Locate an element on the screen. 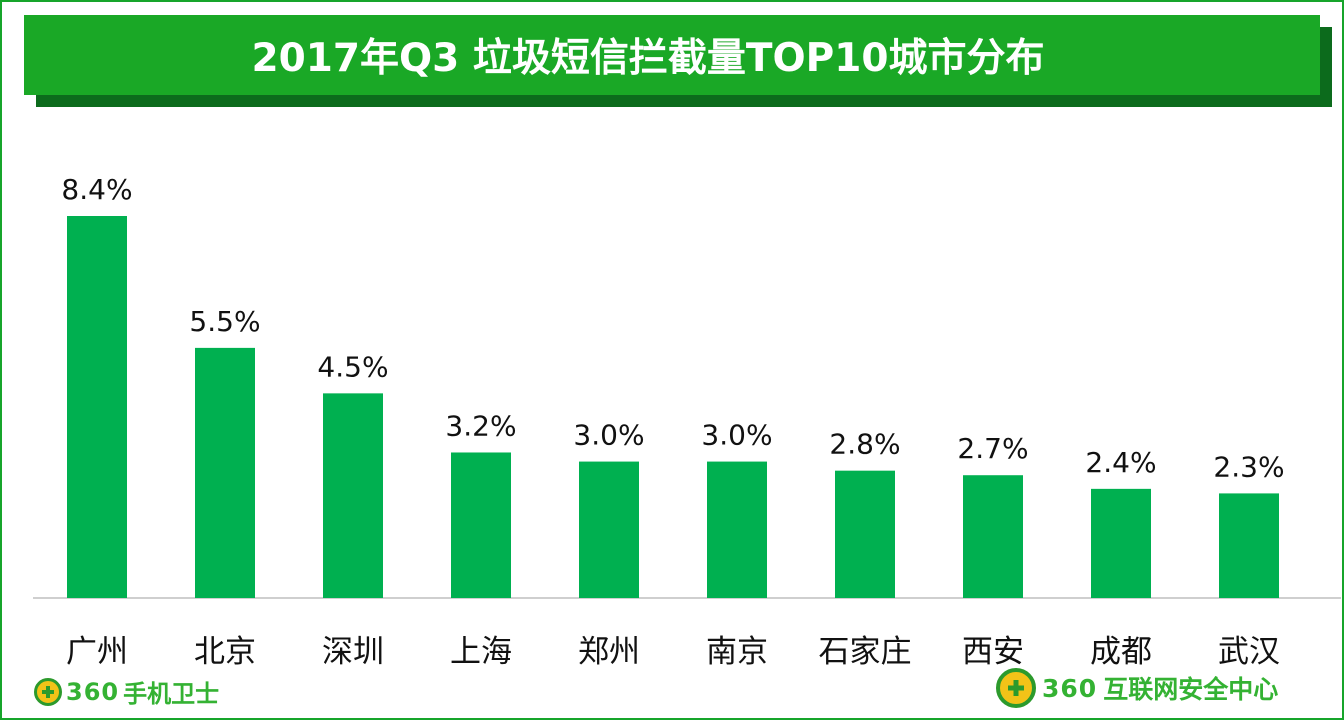  x-tick-label-2: 深圳 is located at coordinates (353, 652).